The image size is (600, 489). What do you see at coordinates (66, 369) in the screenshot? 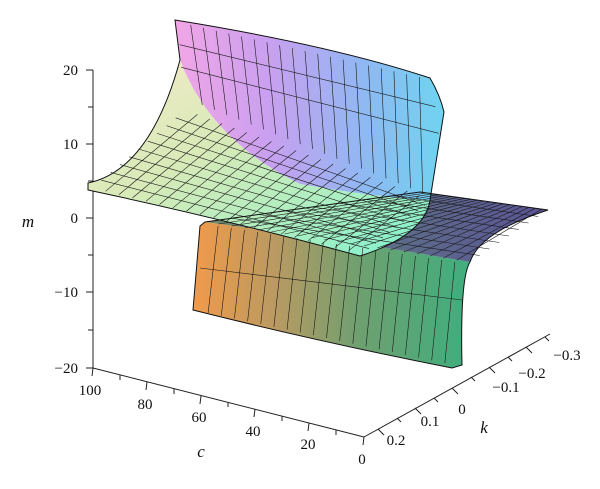
I see `m-tick-label: −20` at bounding box center [66, 369].